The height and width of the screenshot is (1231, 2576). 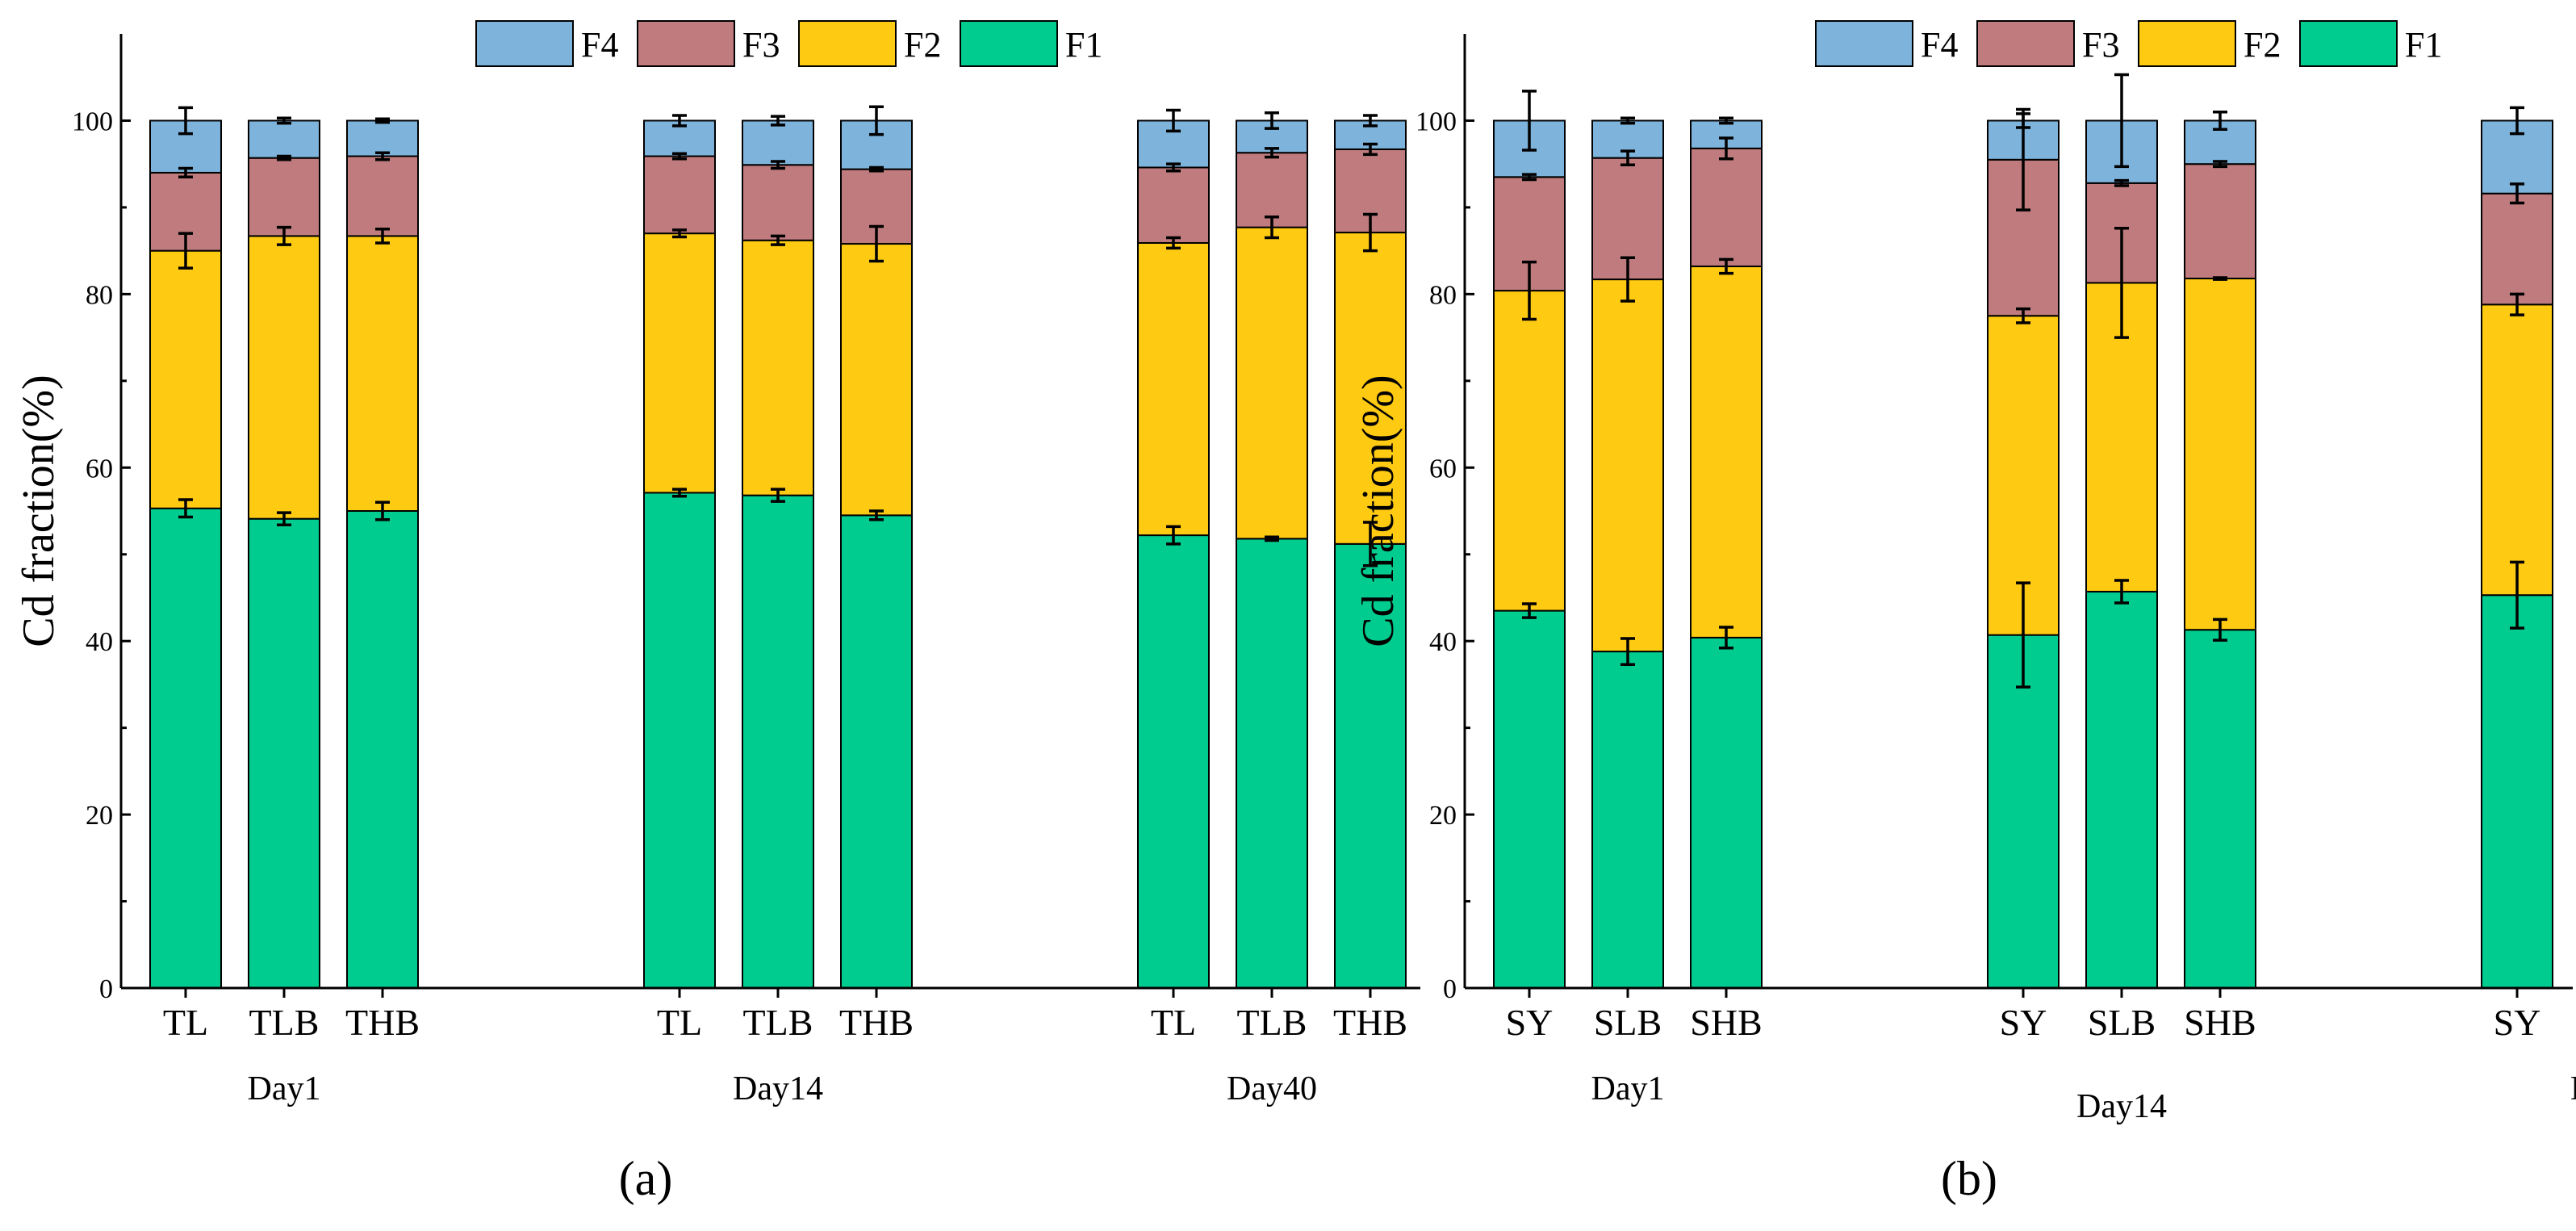 What do you see at coordinates (761, 45) in the screenshot?
I see `legend-label-a-f3: F3` at bounding box center [761, 45].